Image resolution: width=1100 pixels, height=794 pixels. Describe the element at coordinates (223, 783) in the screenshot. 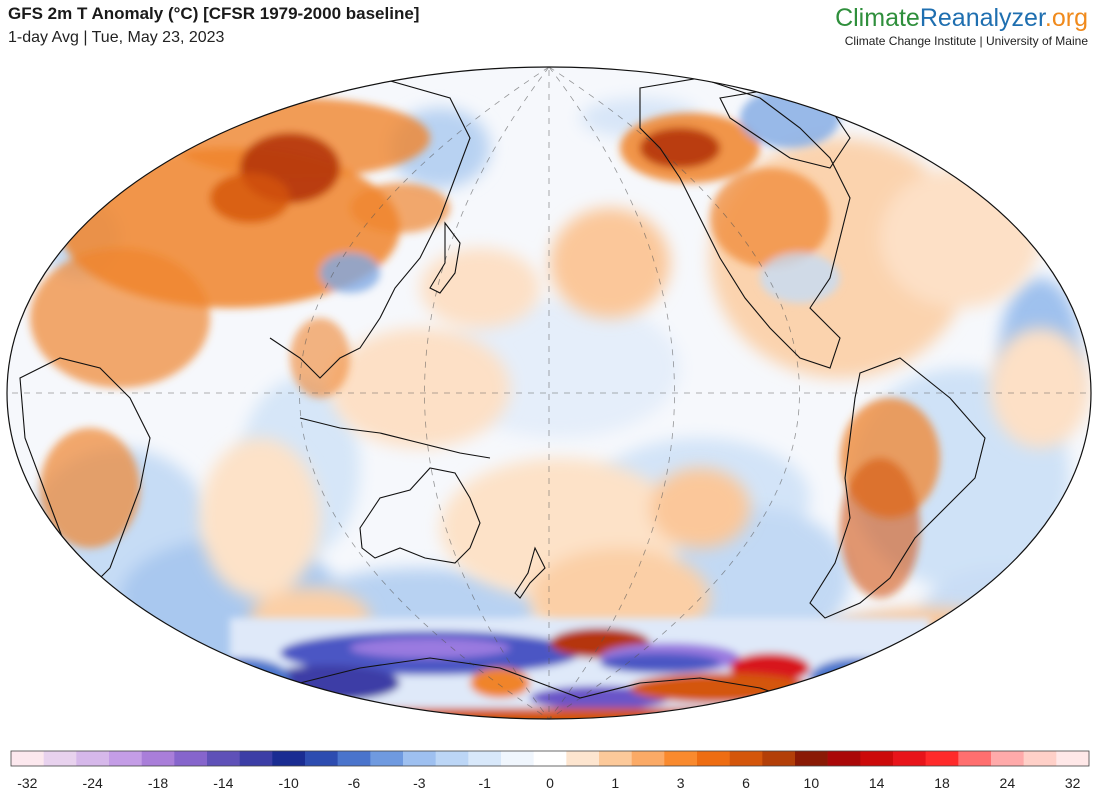

I see `colorbar-label: -14` at that location.